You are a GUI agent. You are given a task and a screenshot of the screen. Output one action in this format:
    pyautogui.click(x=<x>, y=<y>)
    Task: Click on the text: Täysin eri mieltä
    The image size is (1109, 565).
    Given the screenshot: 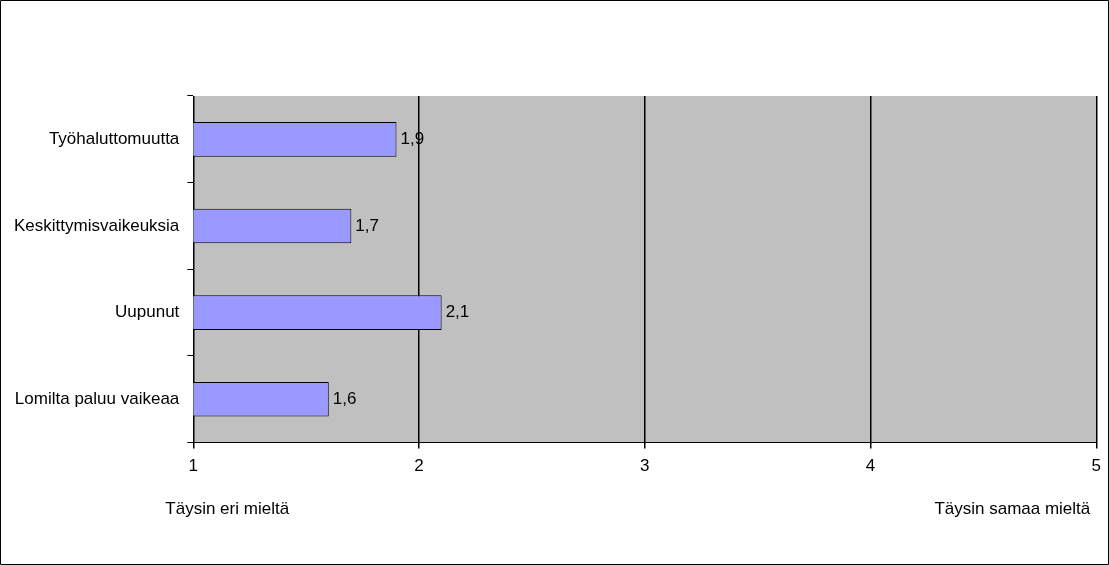 What is the action you would take?
    pyautogui.click(x=227, y=508)
    